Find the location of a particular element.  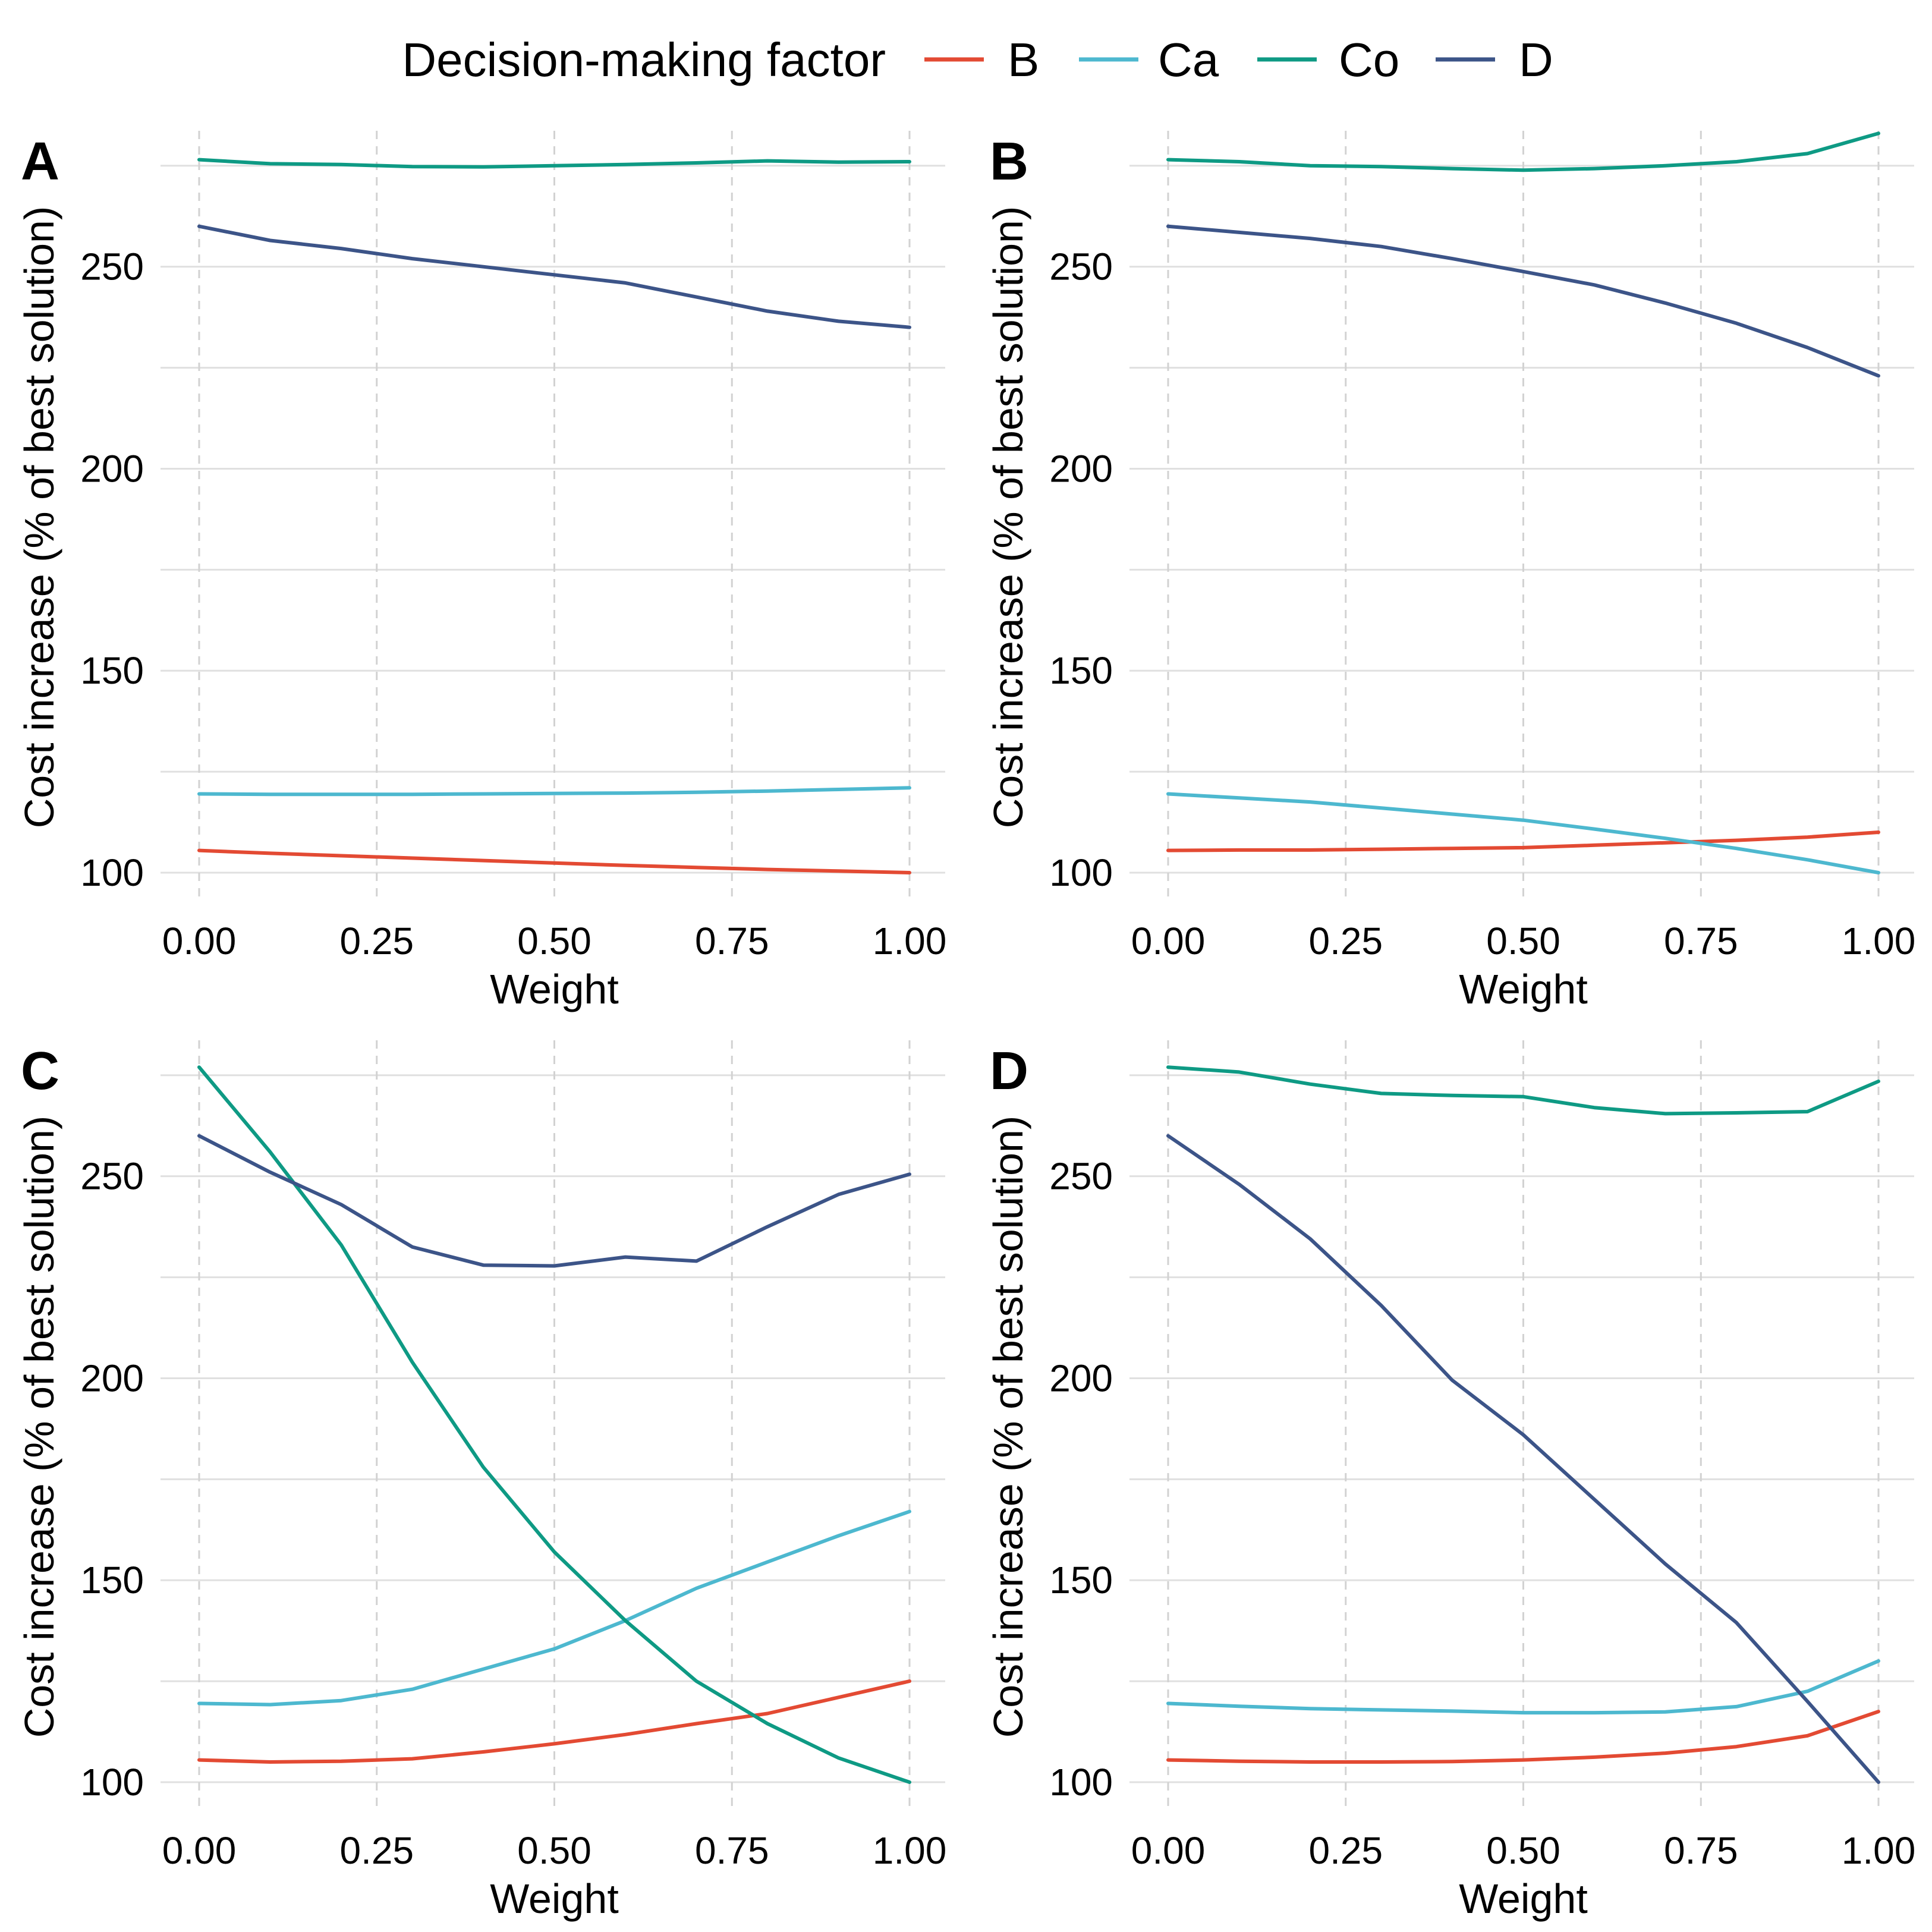

panel-label: D is located at coordinates (1009, 1071).